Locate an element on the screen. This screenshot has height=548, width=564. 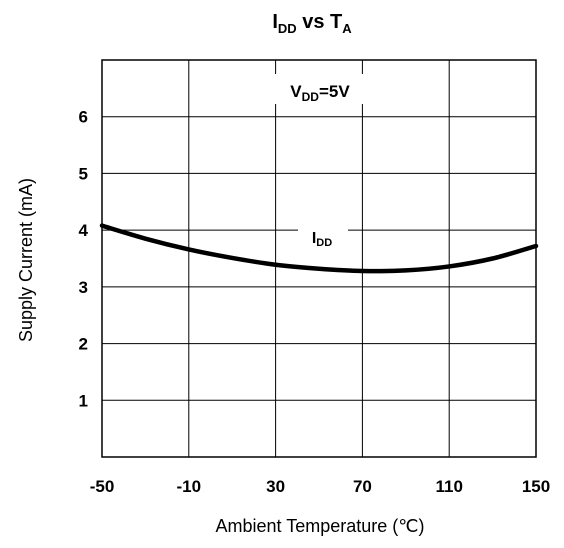
annotation-vdd: VDD=5V is located at coordinates (320, 93).